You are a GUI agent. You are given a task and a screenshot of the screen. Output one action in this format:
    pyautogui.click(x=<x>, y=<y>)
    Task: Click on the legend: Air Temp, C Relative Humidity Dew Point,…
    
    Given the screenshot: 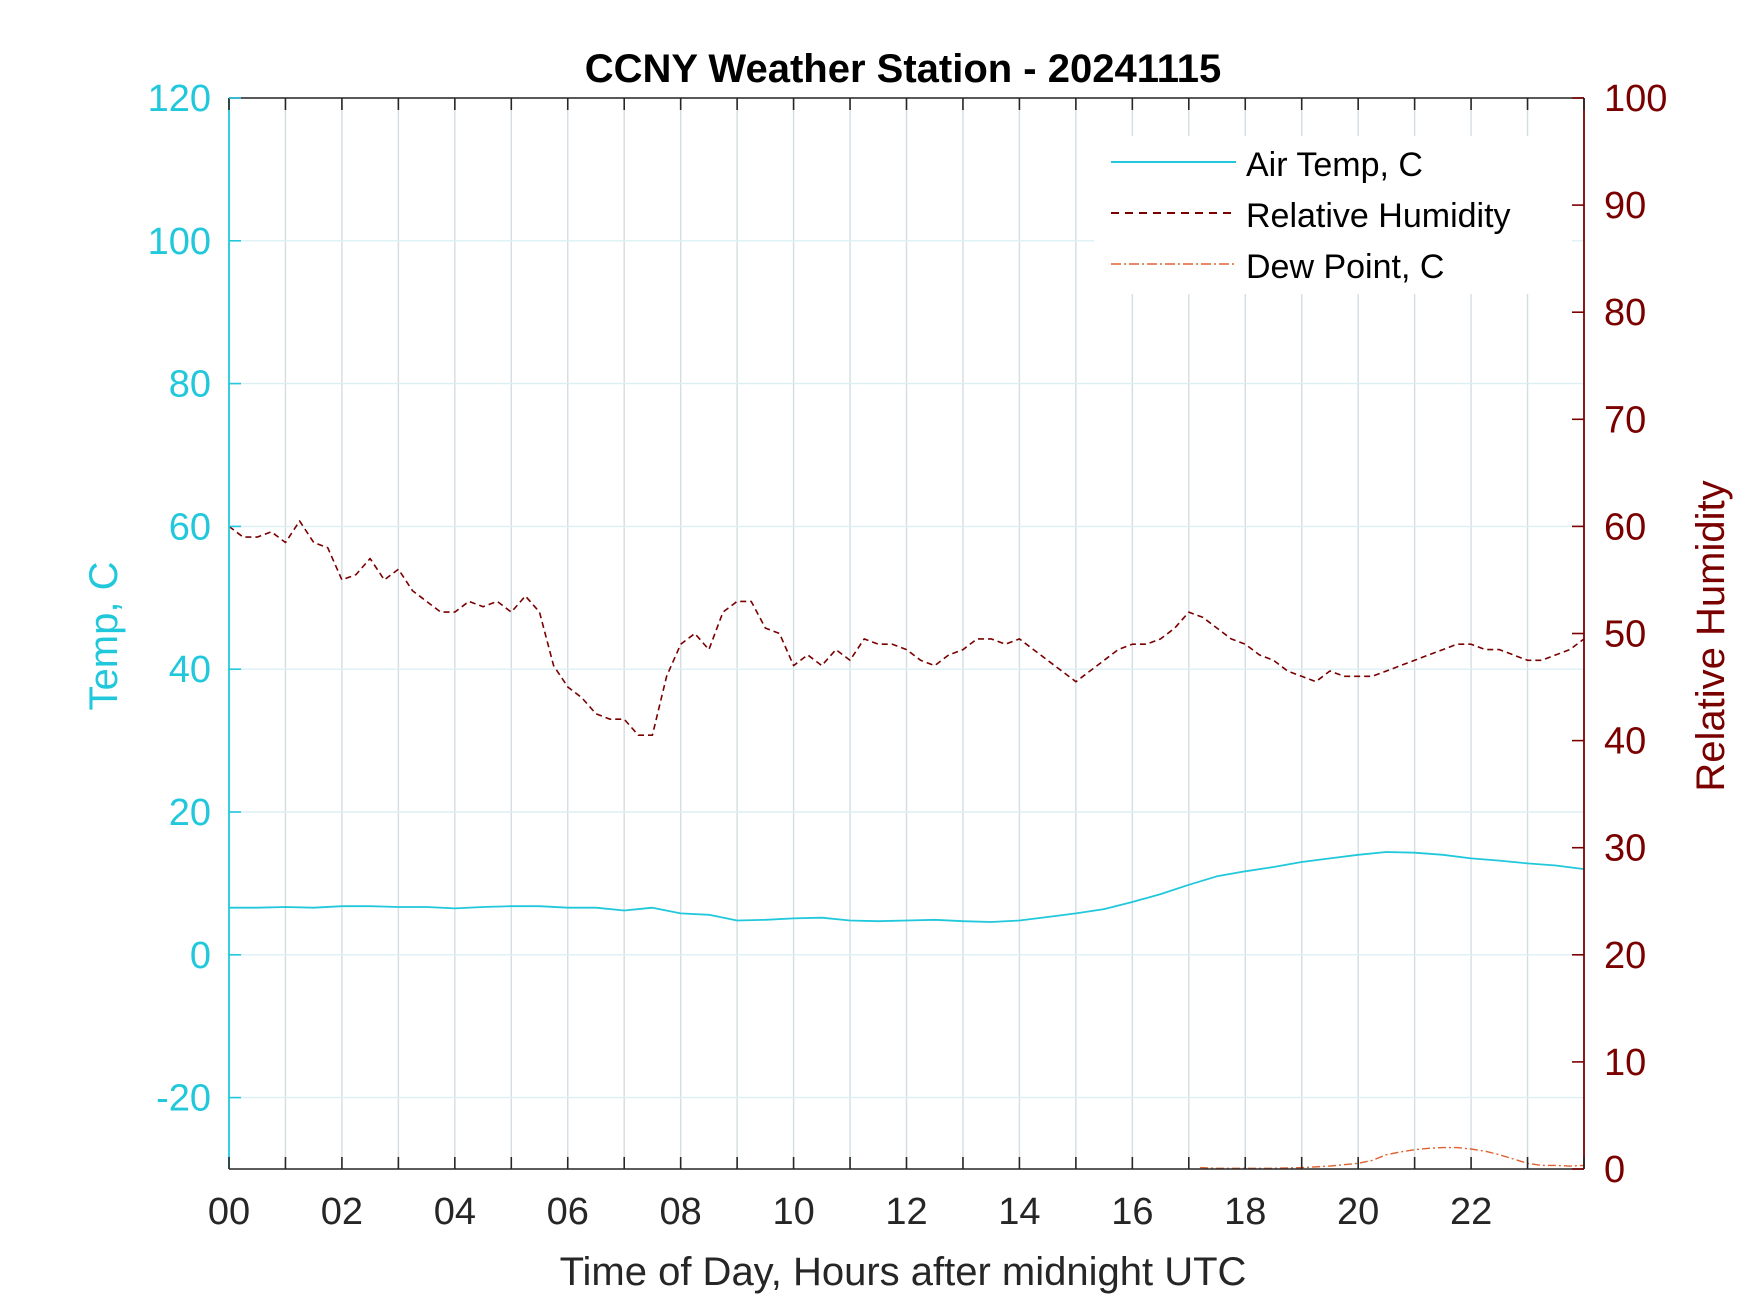 What is the action you would take?
    pyautogui.click(x=1333, y=215)
    